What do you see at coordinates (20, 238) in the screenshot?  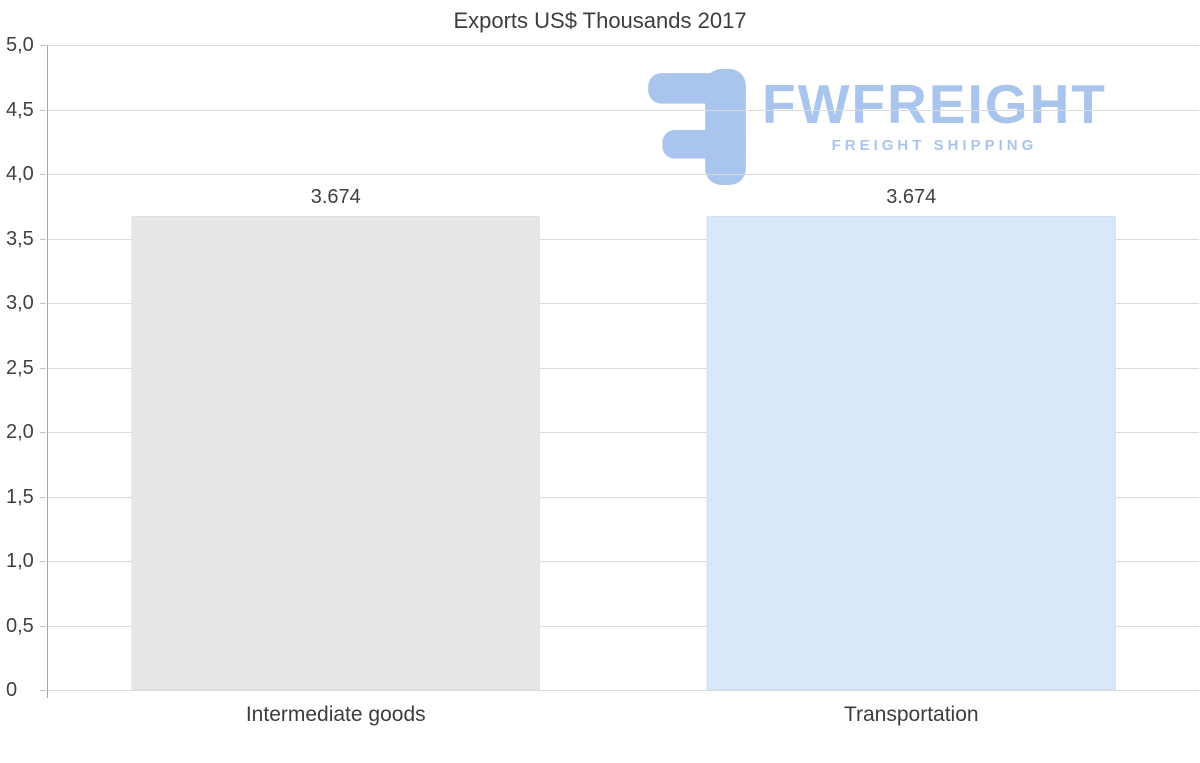 I see `y-tick-label: 3,5` at bounding box center [20, 238].